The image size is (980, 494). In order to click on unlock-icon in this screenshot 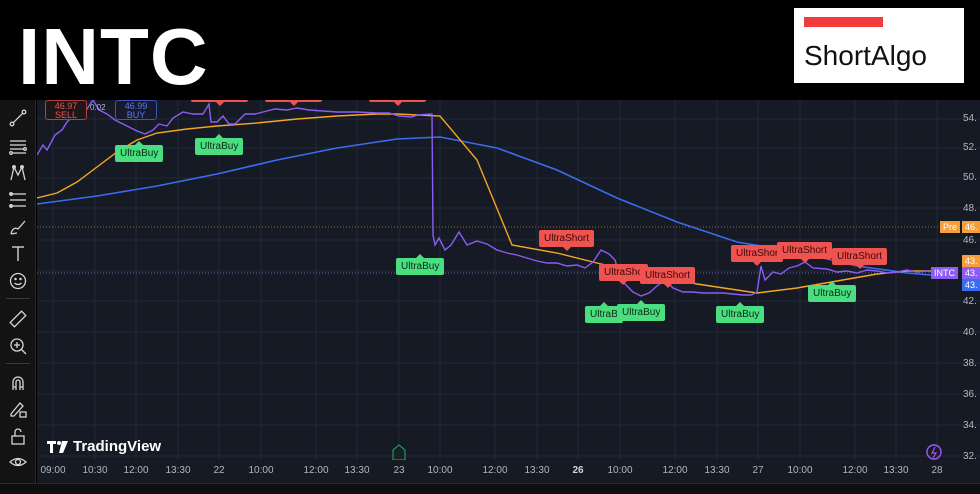, I will do `click(18, 436)`.